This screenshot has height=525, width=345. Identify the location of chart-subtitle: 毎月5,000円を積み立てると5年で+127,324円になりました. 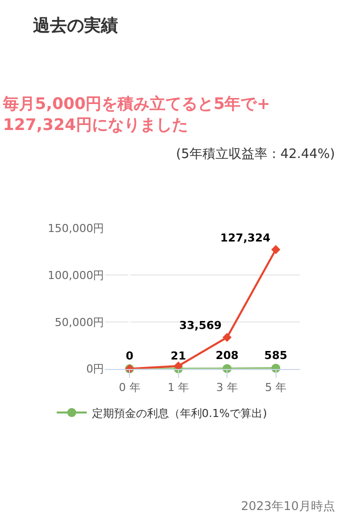
(136, 114).